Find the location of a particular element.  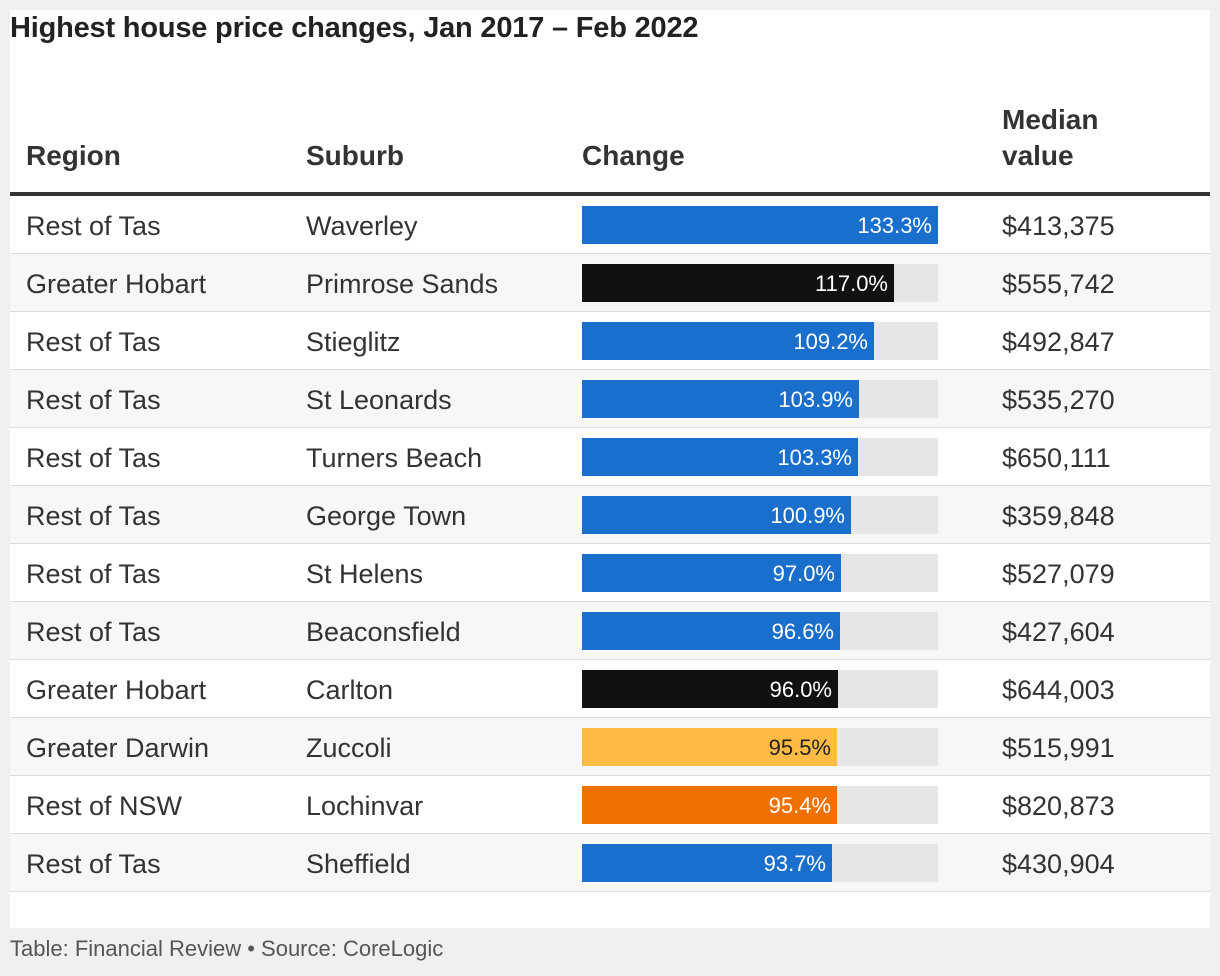

change-value-label: 95.5% is located at coordinates (799, 747).